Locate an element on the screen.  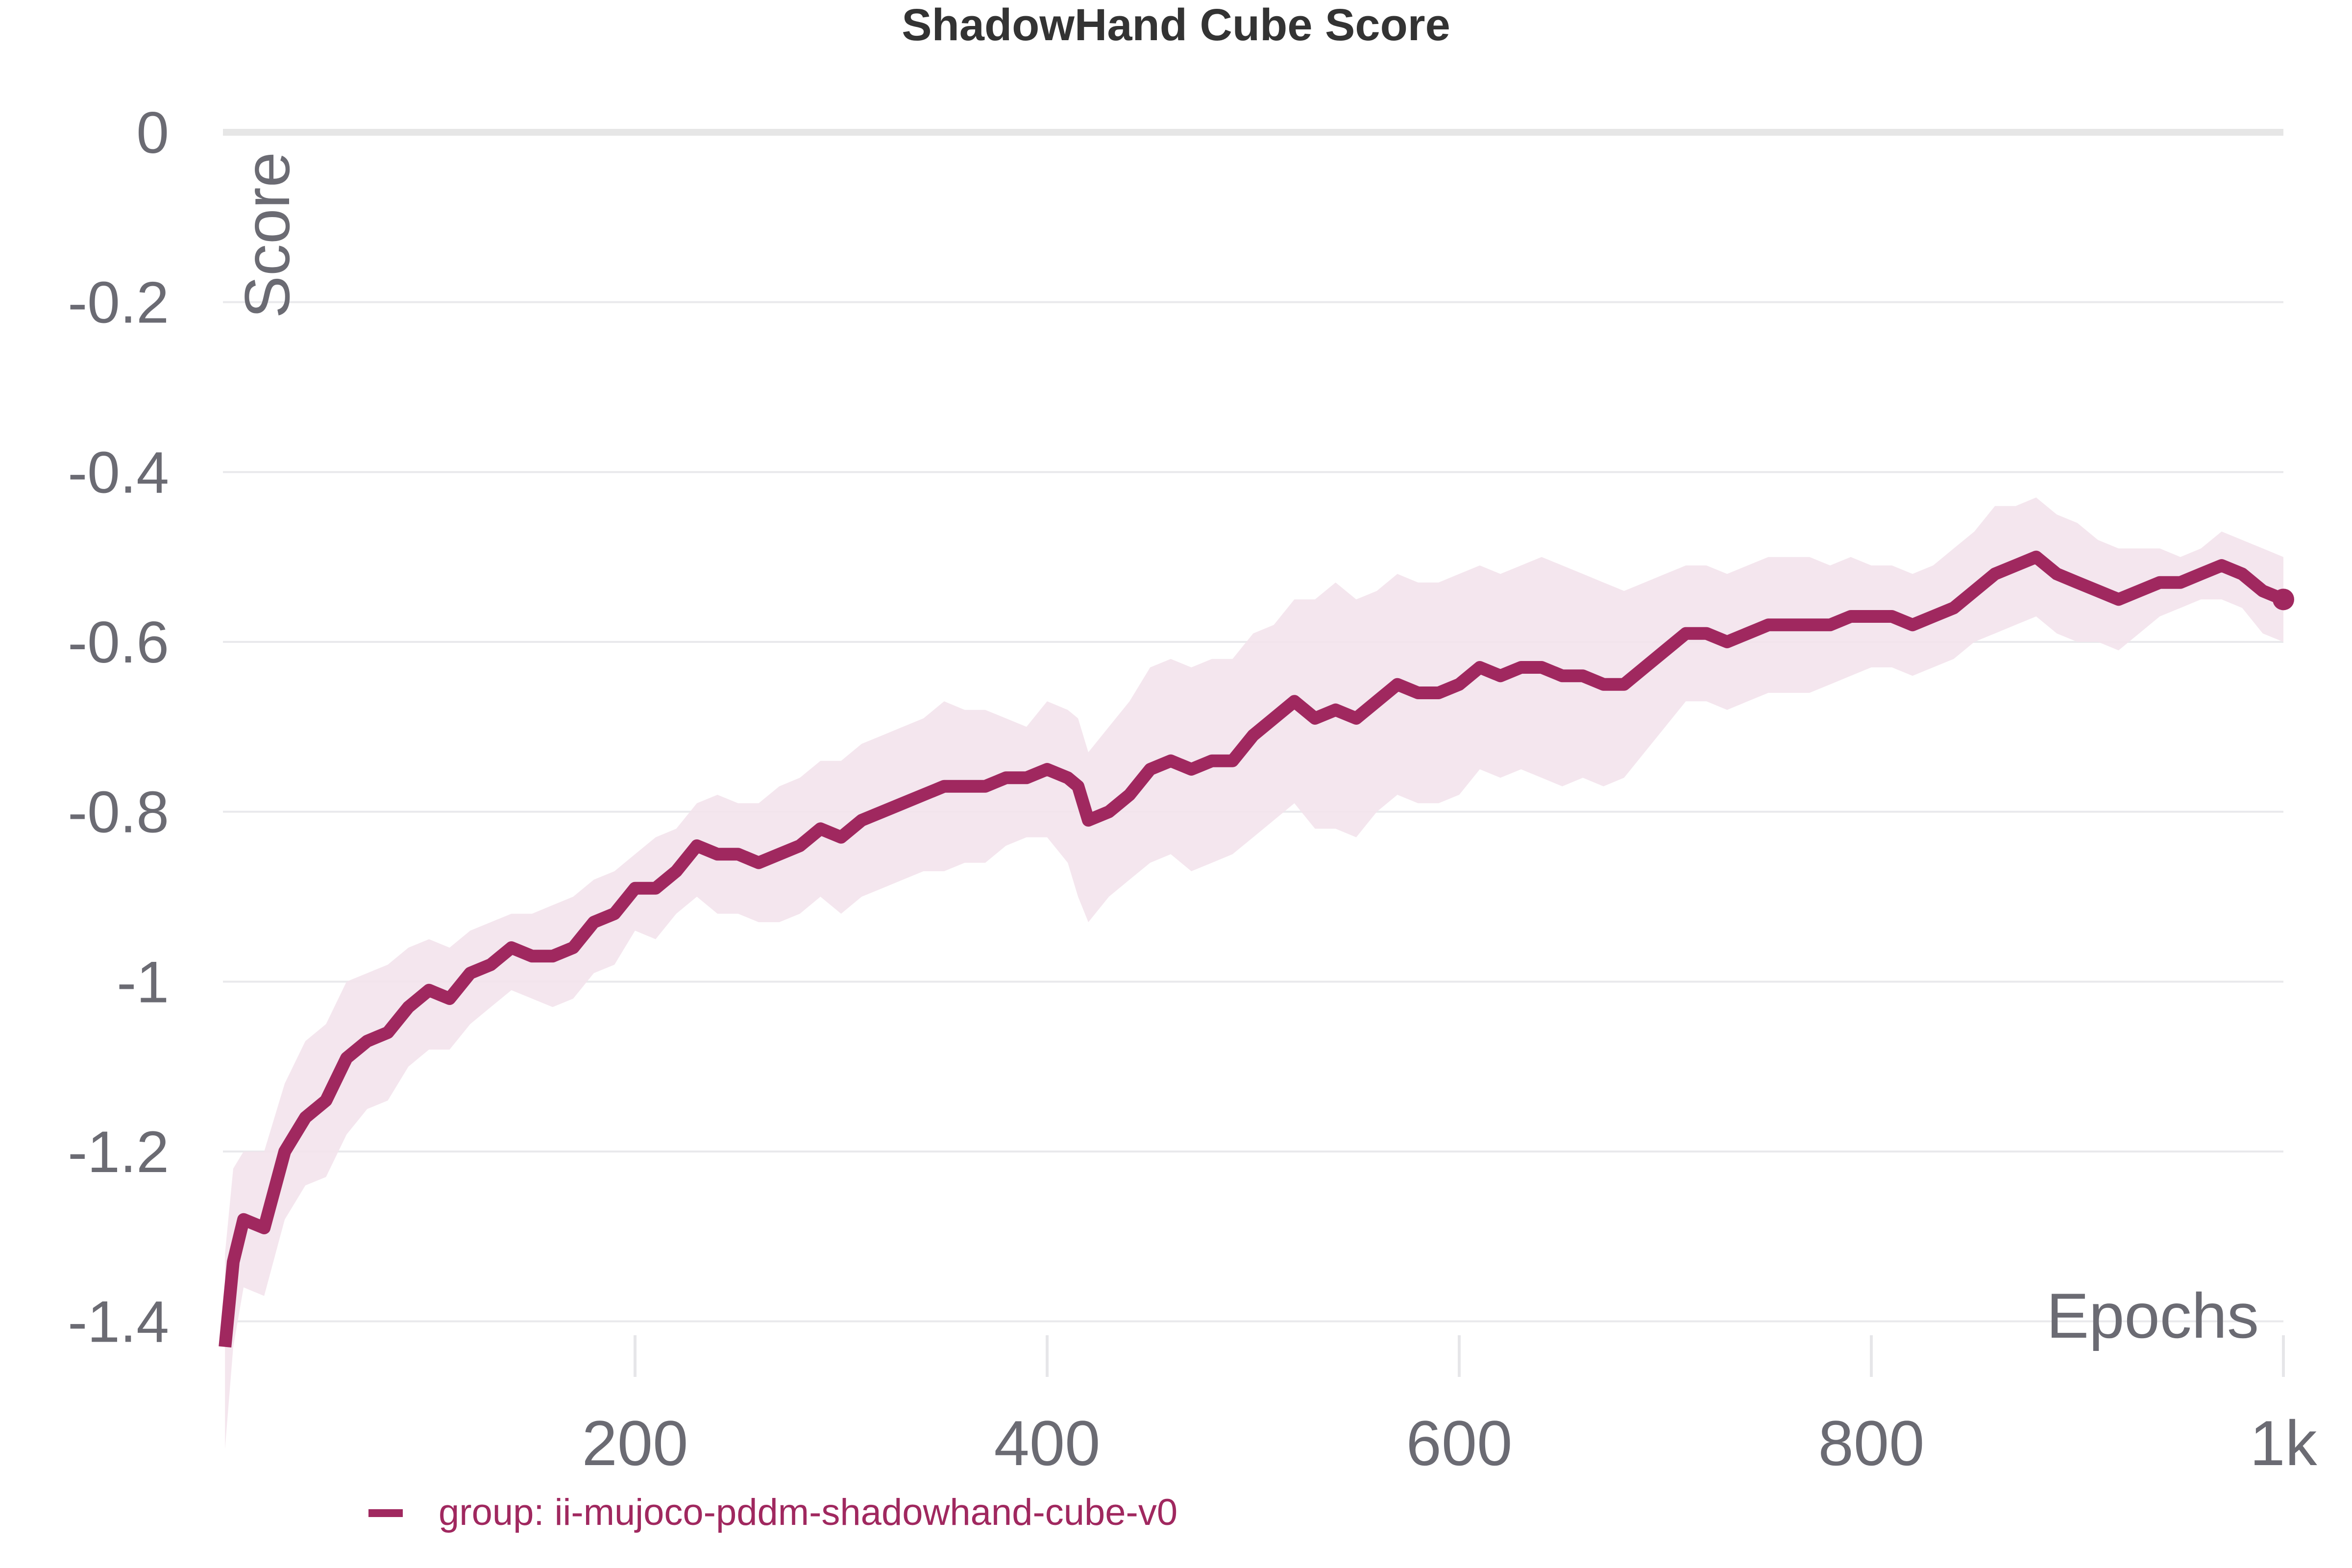
x-tick-label: 800 is located at coordinates (1871, 1443).